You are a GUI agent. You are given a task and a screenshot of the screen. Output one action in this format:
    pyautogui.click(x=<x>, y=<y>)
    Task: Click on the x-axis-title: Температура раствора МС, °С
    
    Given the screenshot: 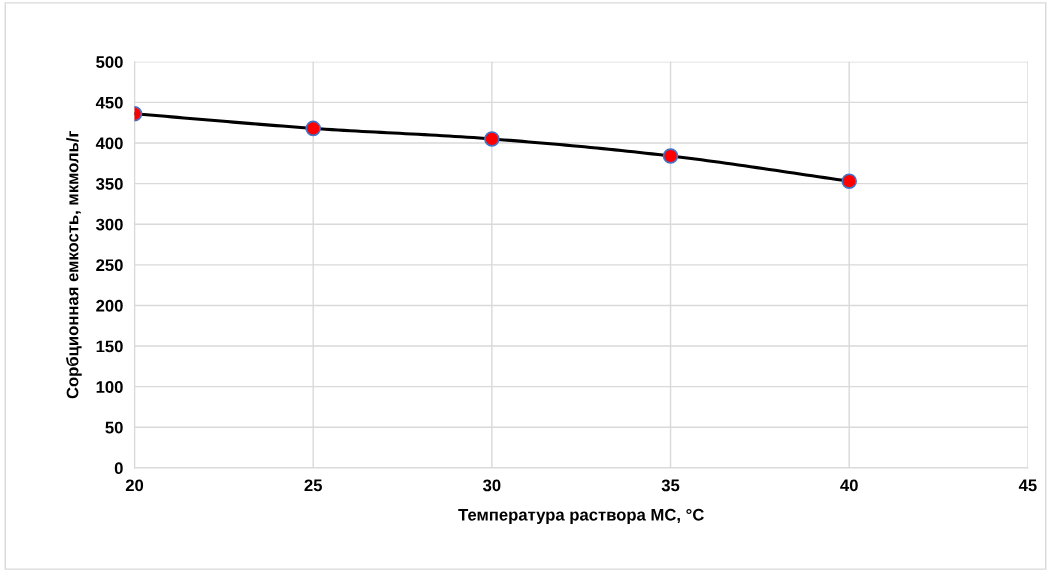 What is the action you would take?
    pyautogui.click(x=581, y=516)
    